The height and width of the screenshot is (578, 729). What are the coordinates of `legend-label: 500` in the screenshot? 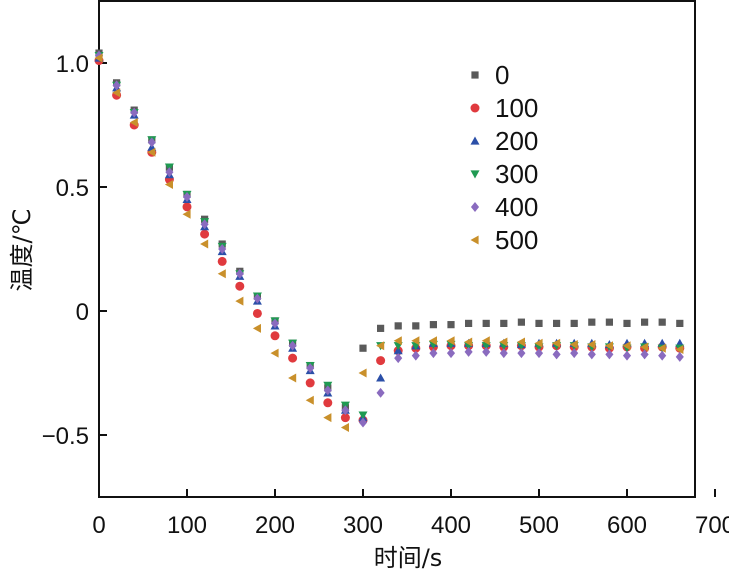 It's located at (516, 240).